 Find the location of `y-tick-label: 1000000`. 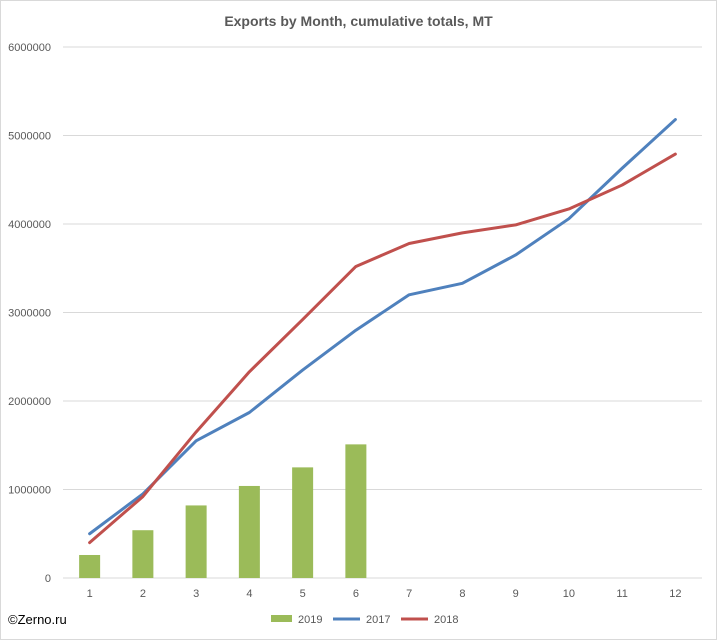

y-tick-label: 1000000 is located at coordinates (29, 491).